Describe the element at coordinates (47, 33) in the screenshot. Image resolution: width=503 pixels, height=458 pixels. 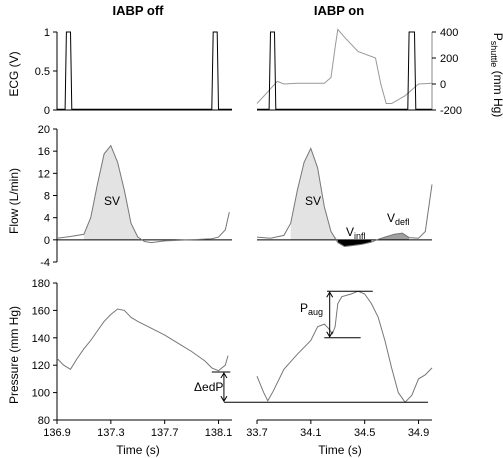
I see `ecg-ytick-label-2: 1` at that location.